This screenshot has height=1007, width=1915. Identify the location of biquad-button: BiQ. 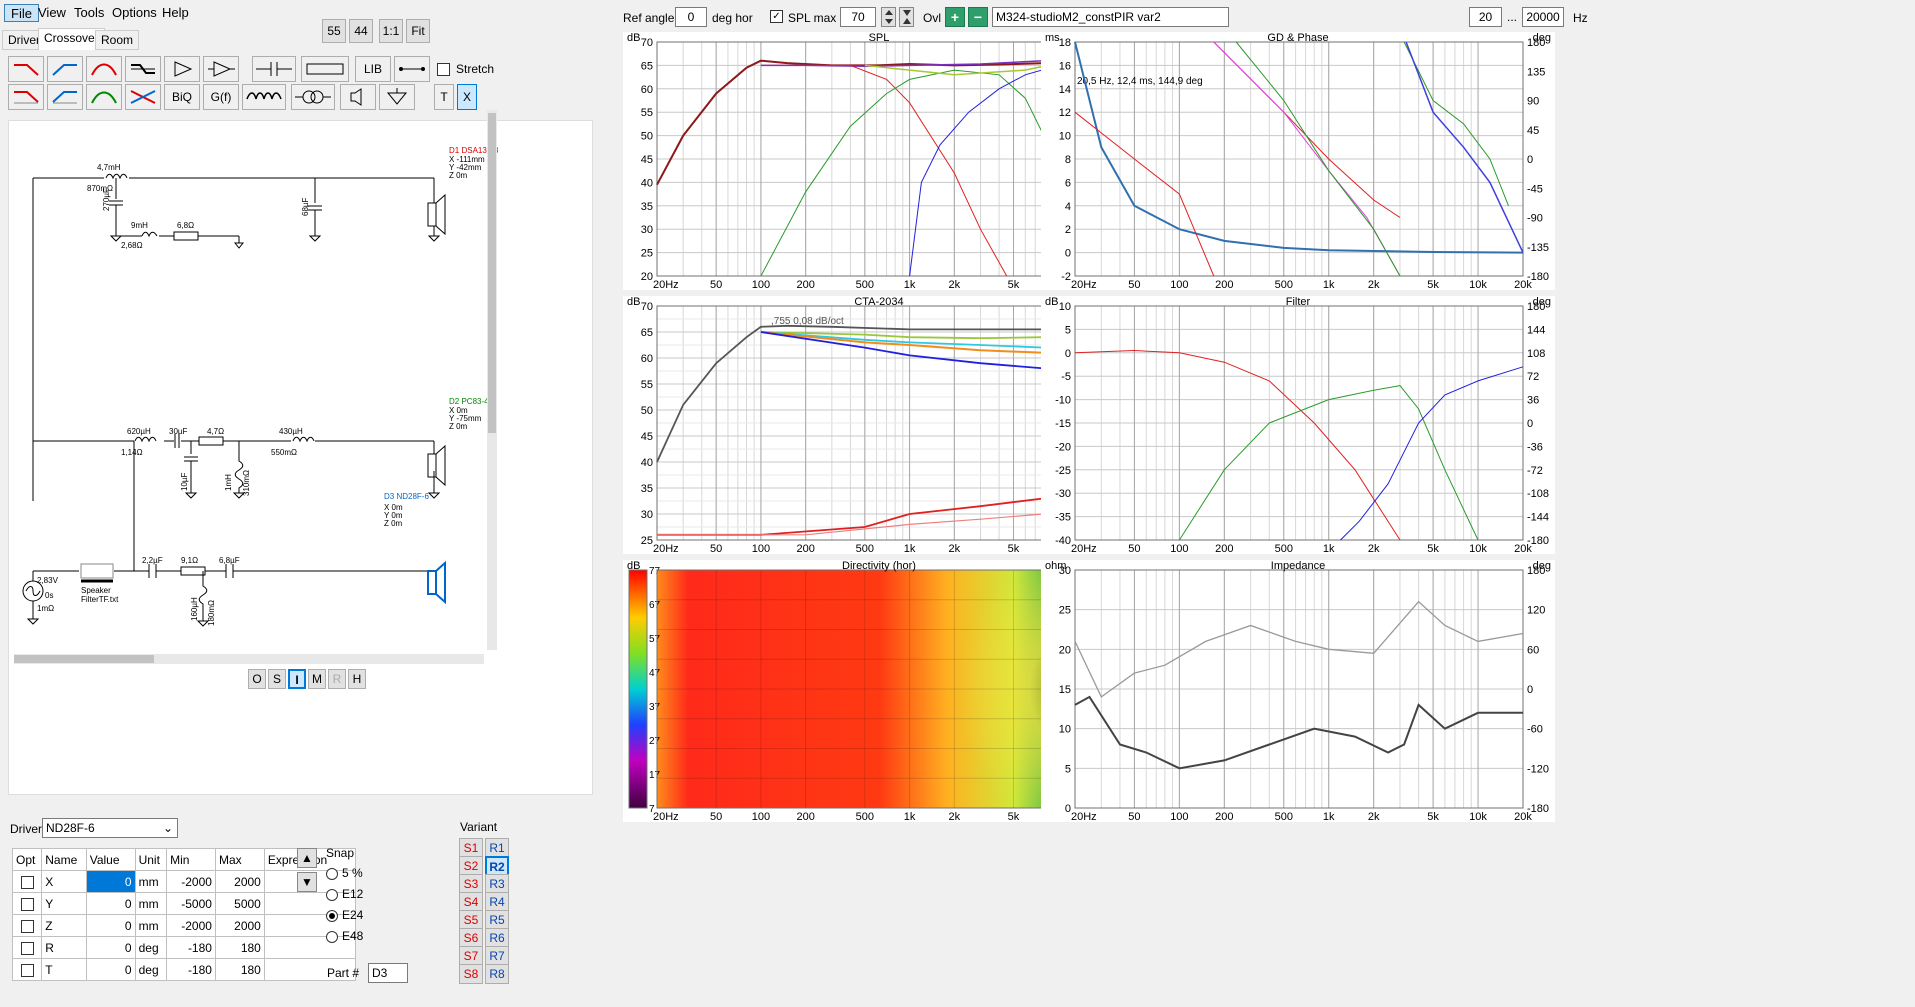
(182, 97).